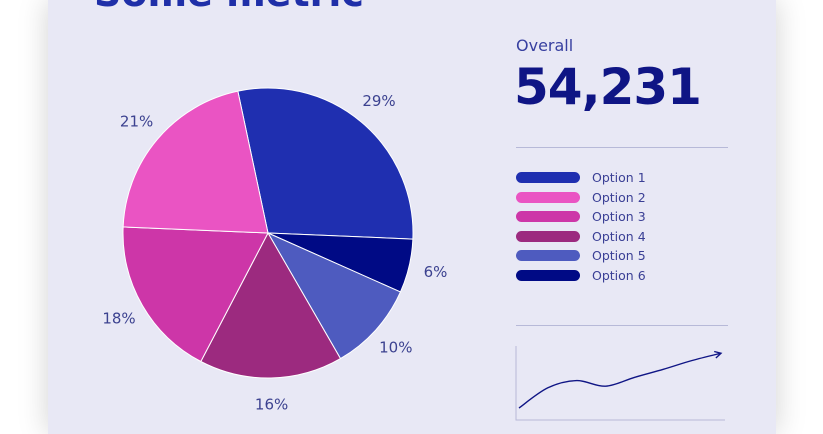 Image resolution: width=823 pixels, height=434 pixels. What do you see at coordinates (581, 237) in the screenshot?
I see `legend-item: Option 4` at bounding box center [581, 237].